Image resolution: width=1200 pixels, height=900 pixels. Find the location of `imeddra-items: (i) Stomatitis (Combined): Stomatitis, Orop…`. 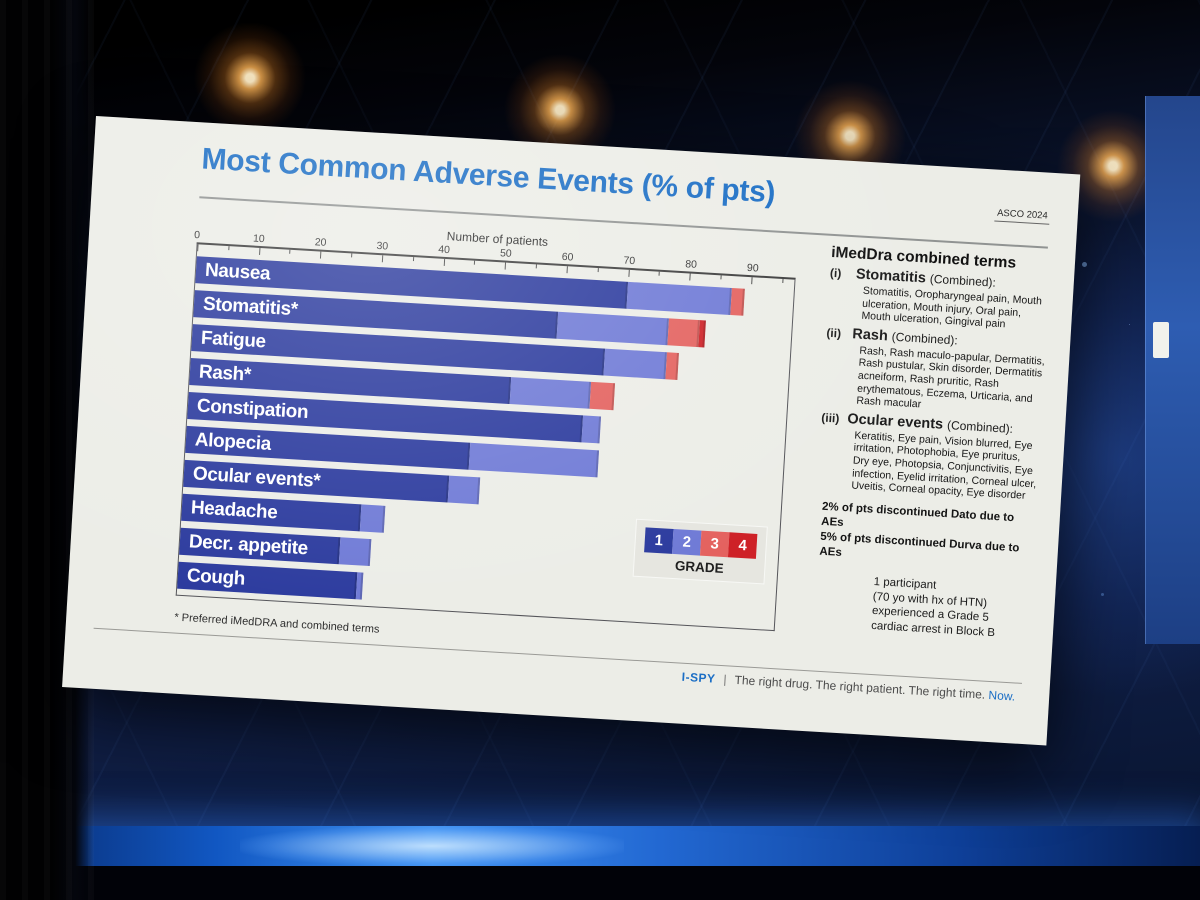

imeddra-items: (i) Stomatitis (Combined): Stomatitis, Orop… is located at coordinates (933, 384).